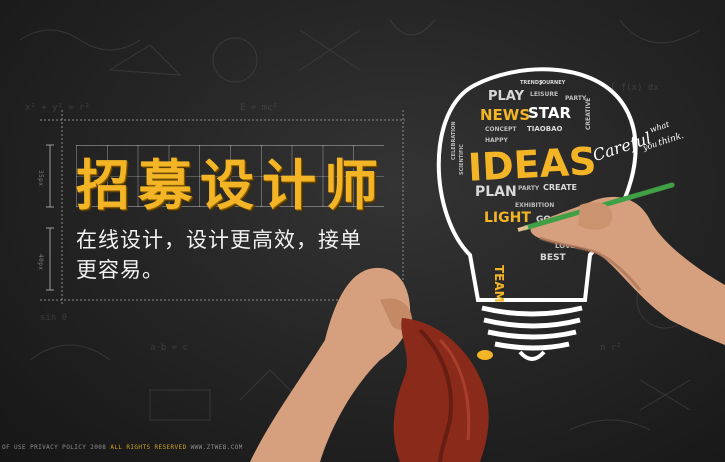  I want to click on careful-what: what, so click(660, 127).